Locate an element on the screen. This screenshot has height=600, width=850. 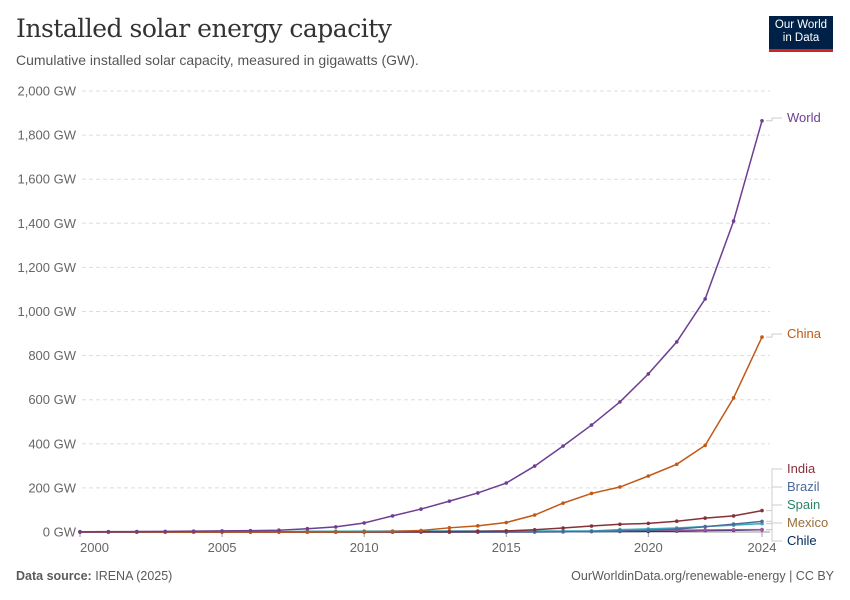
x-tick-label: 2020 is located at coordinates (648, 547).